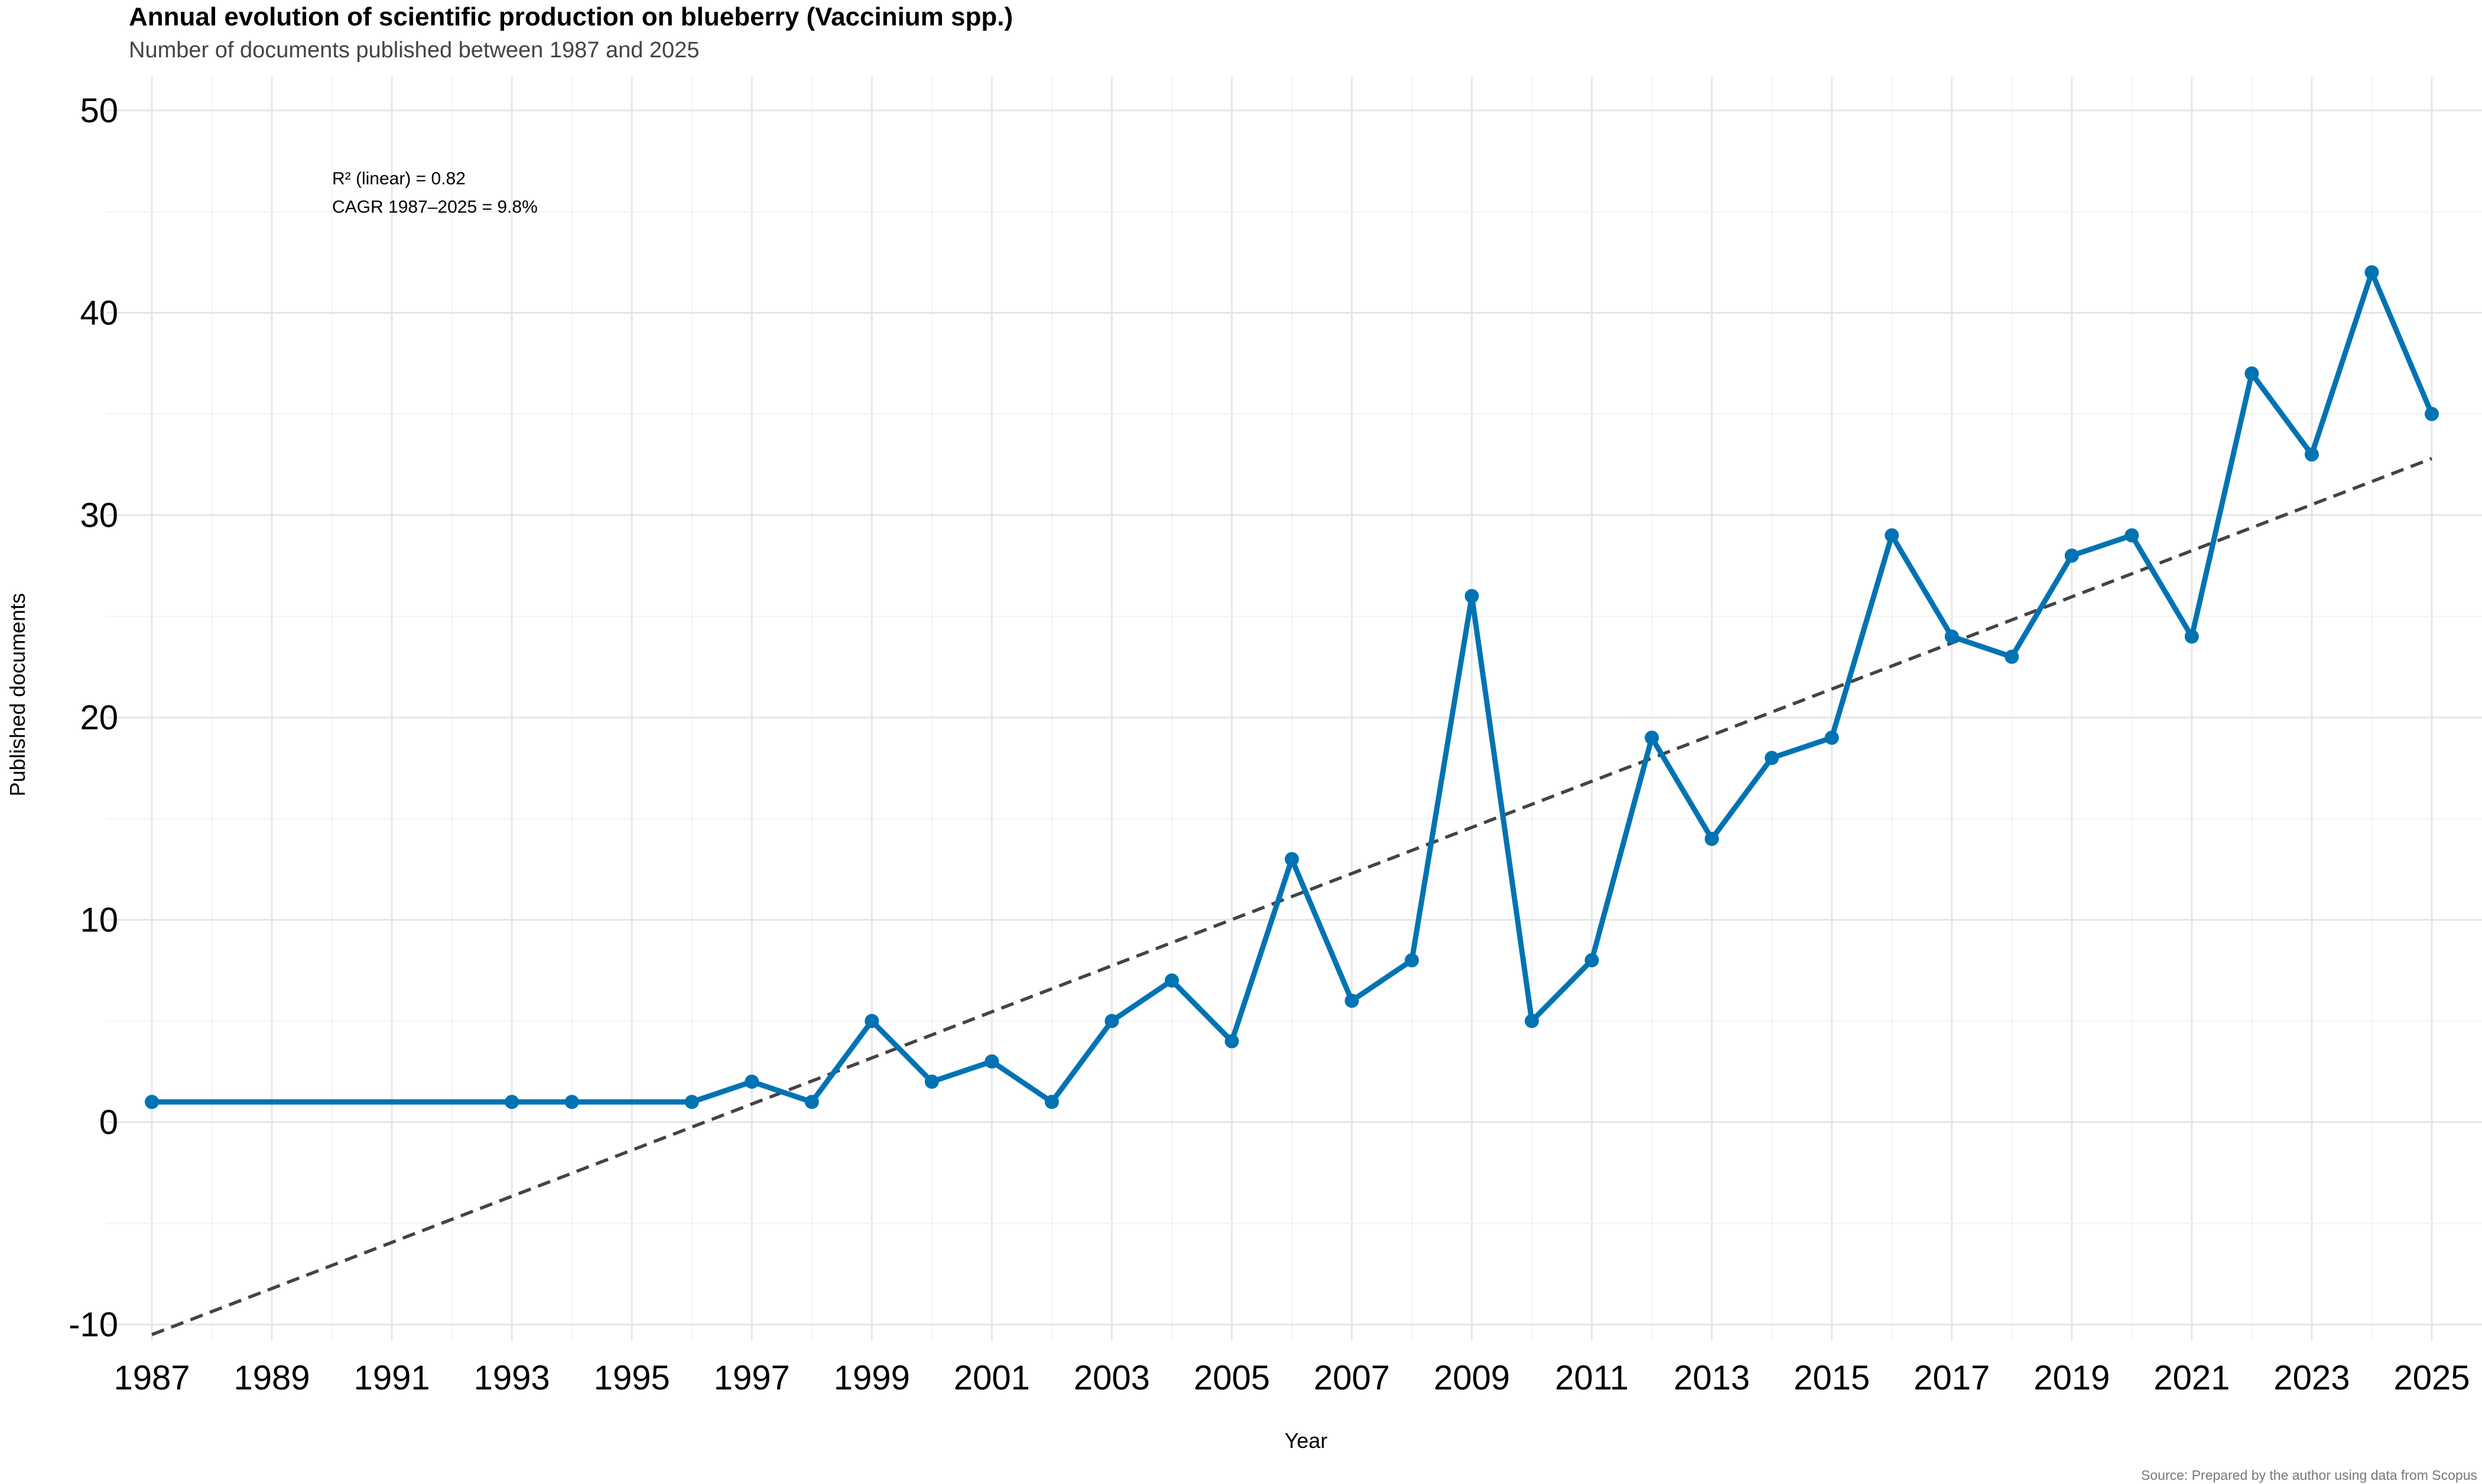 Image resolution: width=2482 pixels, height=1484 pixels. Describe the element at coordinates (1712, 1378) in the screenshot. I see `x-tick-label: 2013` at that location.